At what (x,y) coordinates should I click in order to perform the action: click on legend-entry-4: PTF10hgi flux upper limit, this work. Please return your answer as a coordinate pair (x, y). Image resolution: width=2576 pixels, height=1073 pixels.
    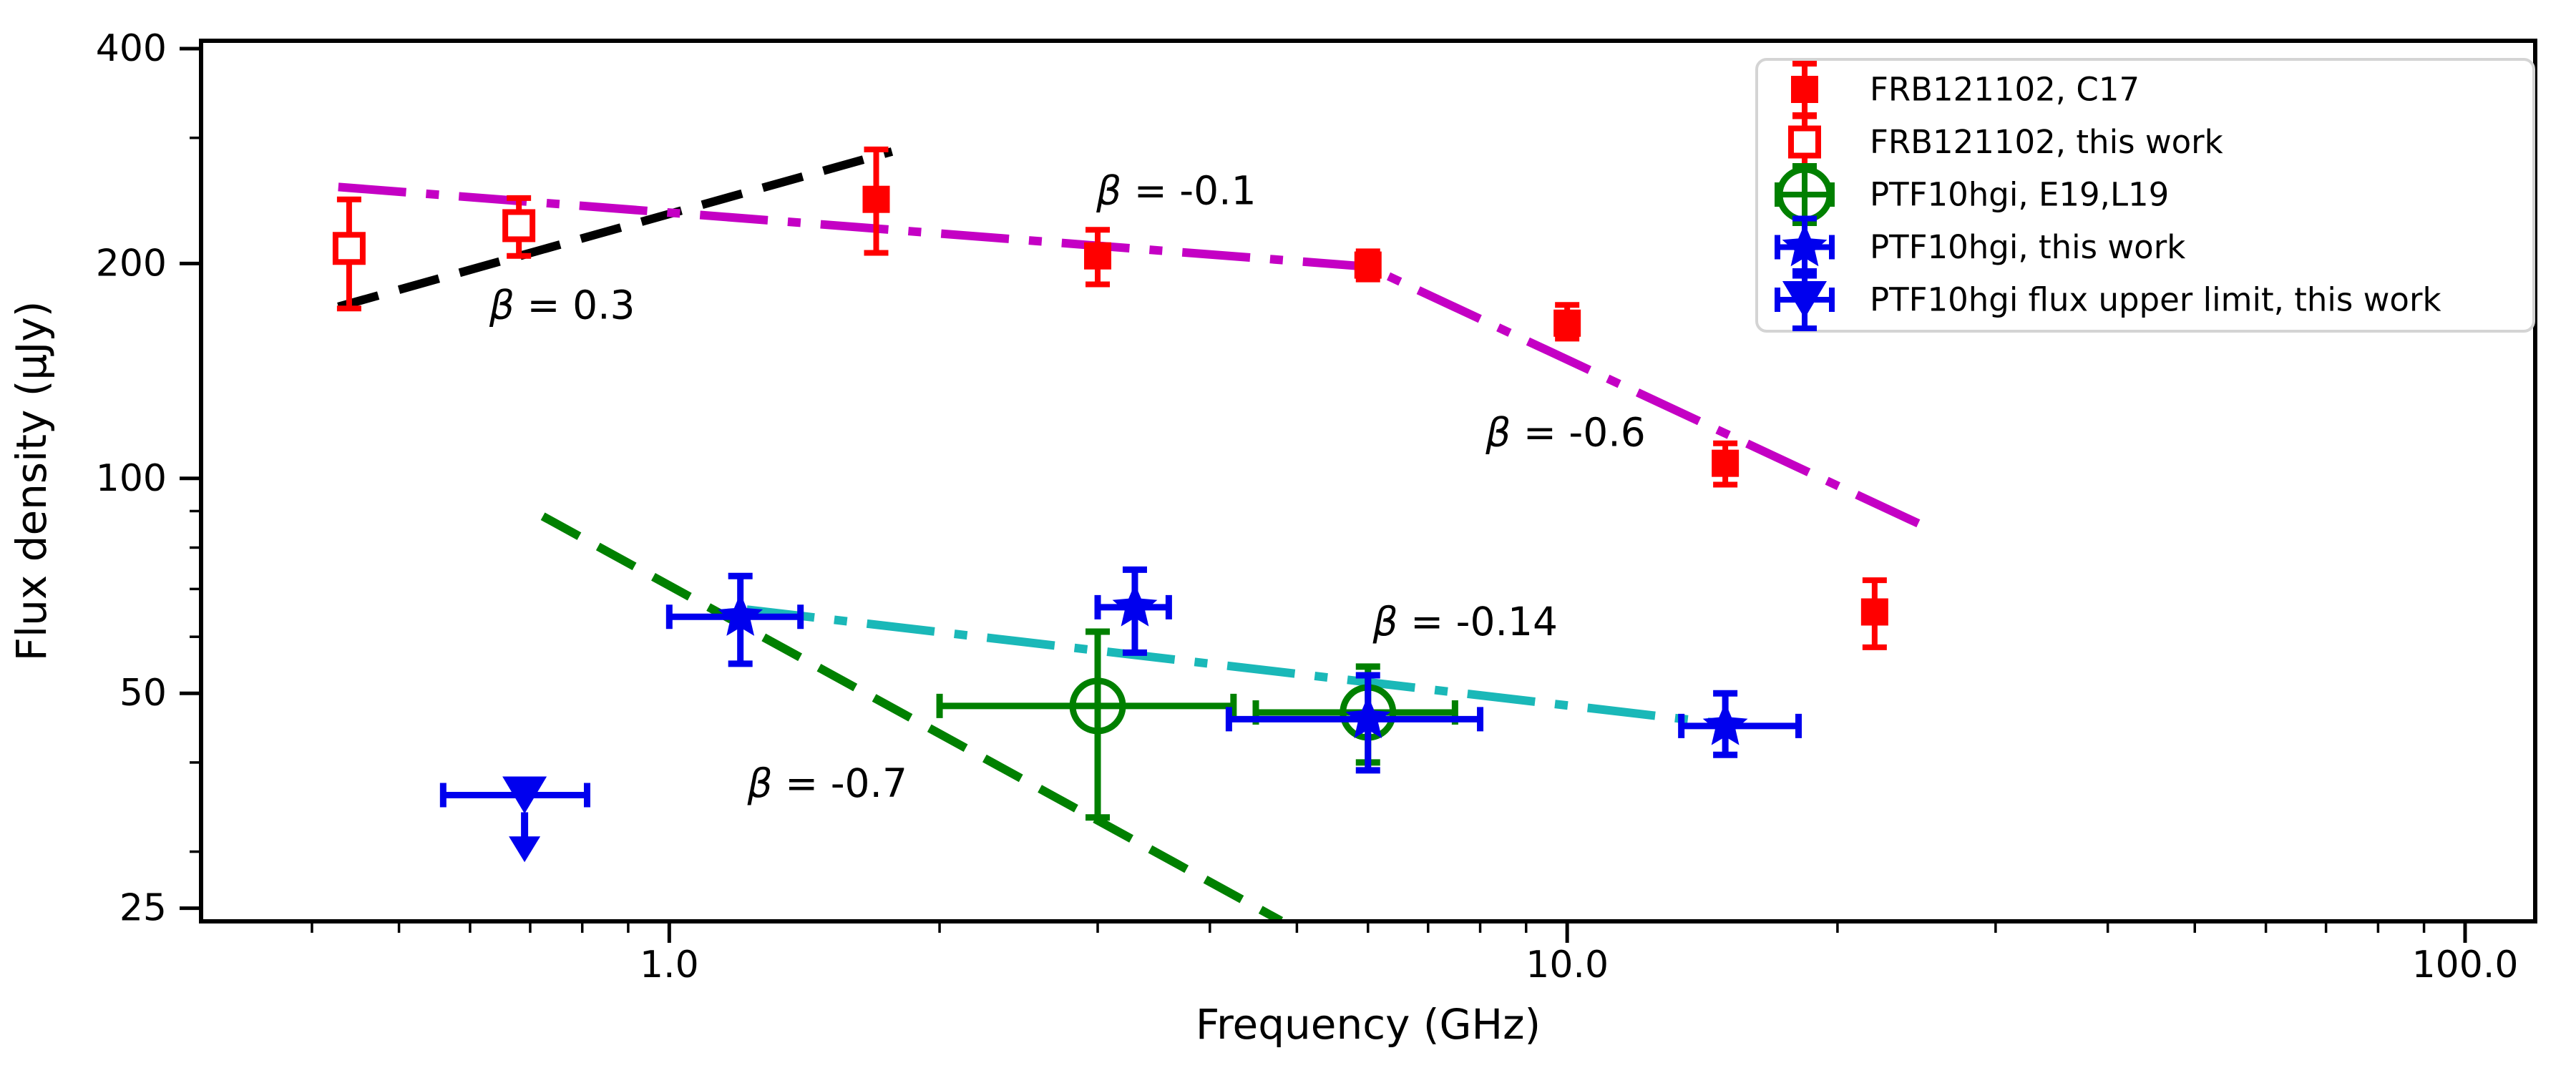
    Looking at the image, I should click on (2108, 299).